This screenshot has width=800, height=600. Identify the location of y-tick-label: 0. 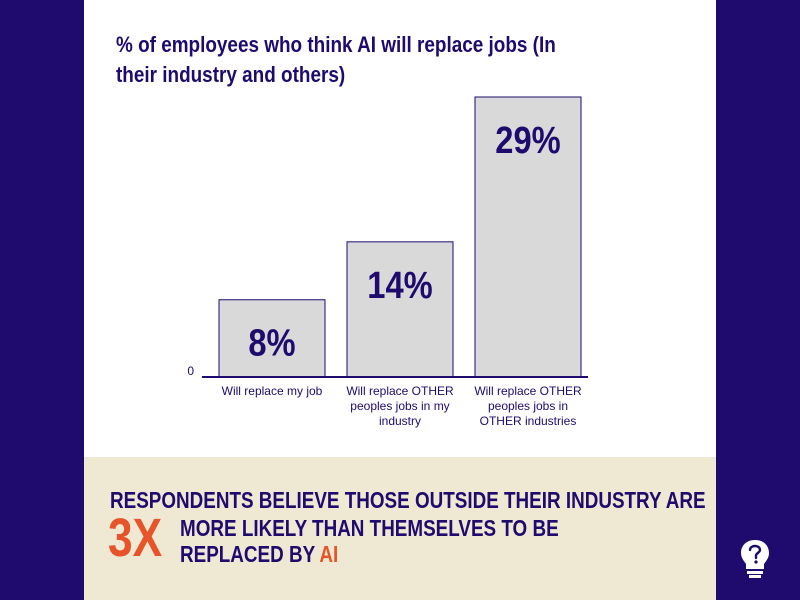
(190, 371).